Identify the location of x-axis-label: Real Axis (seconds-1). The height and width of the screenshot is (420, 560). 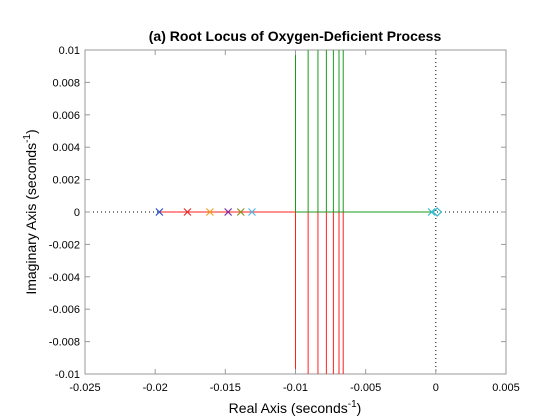
(295, 407).